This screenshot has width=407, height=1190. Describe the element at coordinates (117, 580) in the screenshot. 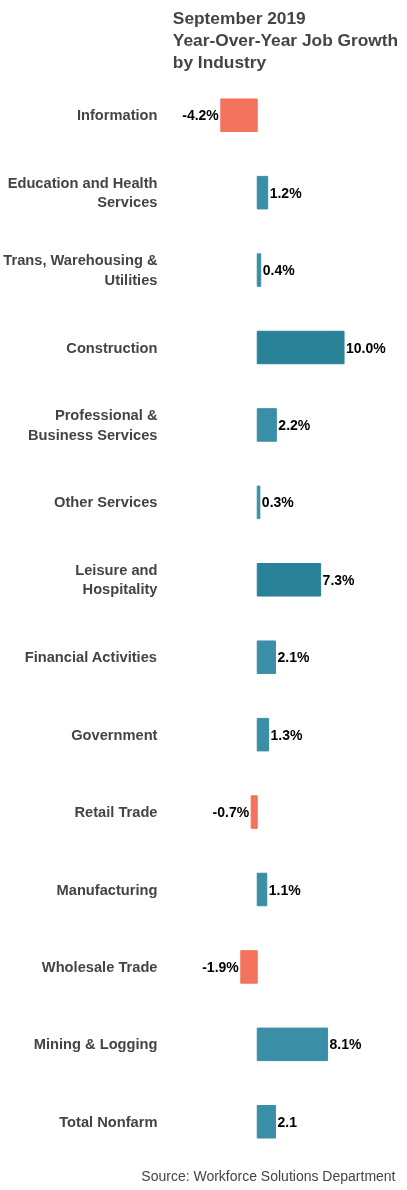

I see `y-tick-label: Leisure and Hospitality` at that location.